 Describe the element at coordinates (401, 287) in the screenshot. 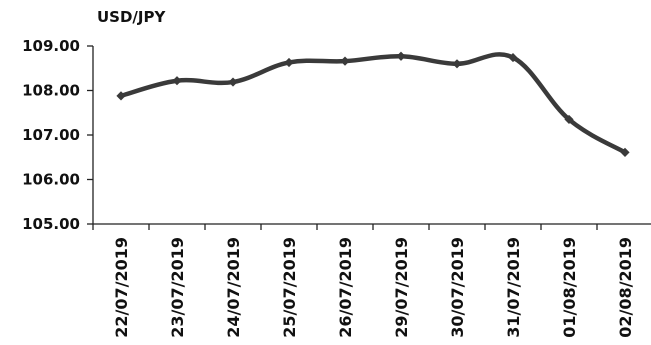

I see `x-tick-label: 29/07/2019` at that location.